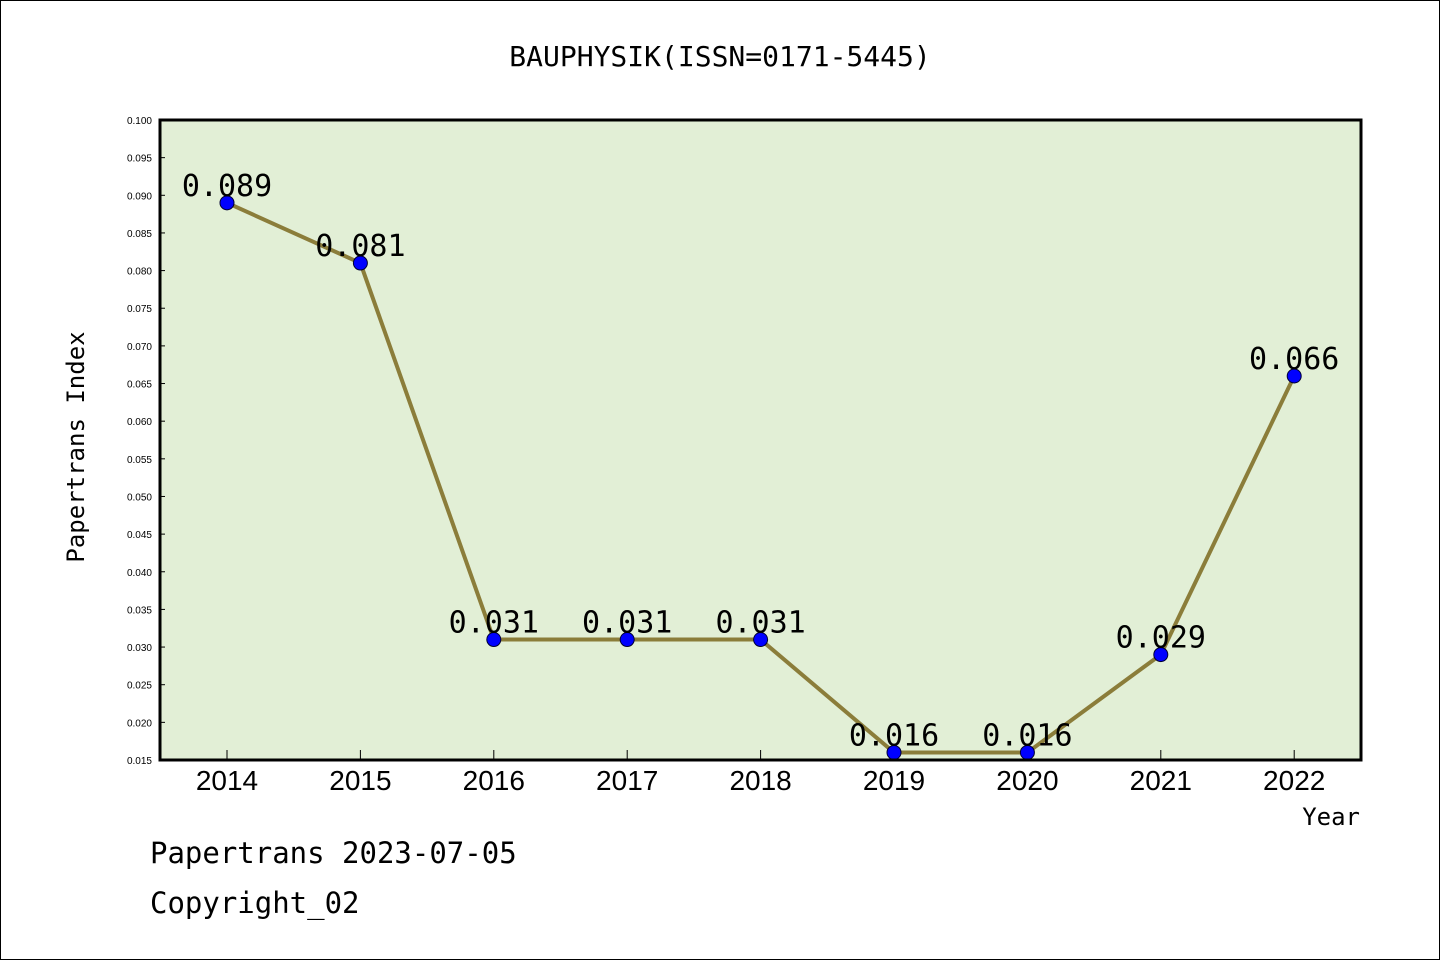 This screenshot has height=960, width=1440. What do you see at coordinates (227, 780) in the screenshot?
I see `x-tick-label: 2014` at bounding box center [227, 780].